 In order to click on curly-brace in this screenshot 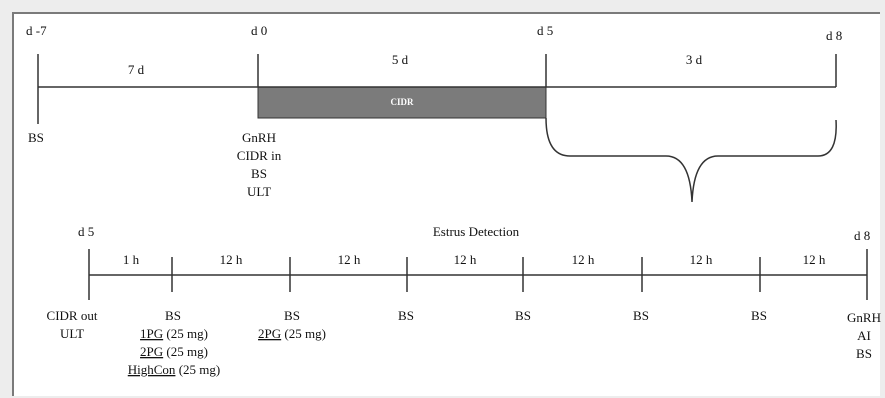, I will do `click(691, 160)`.